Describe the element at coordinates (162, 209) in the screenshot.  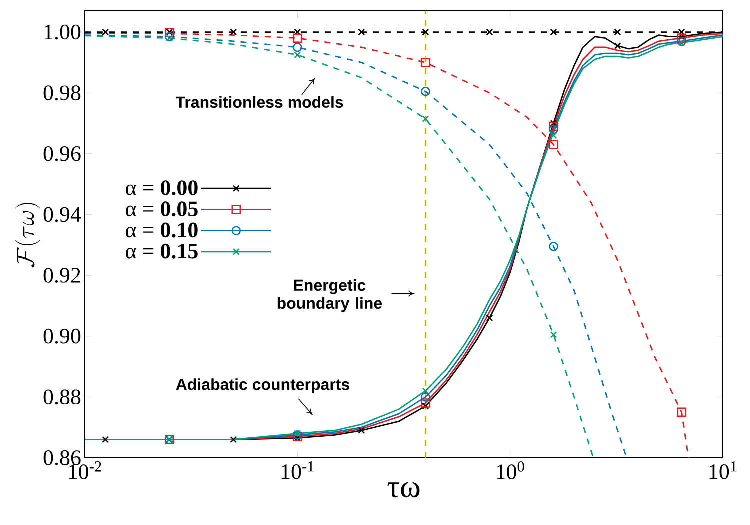
I see `legend-label: α = 0.05` at that location.